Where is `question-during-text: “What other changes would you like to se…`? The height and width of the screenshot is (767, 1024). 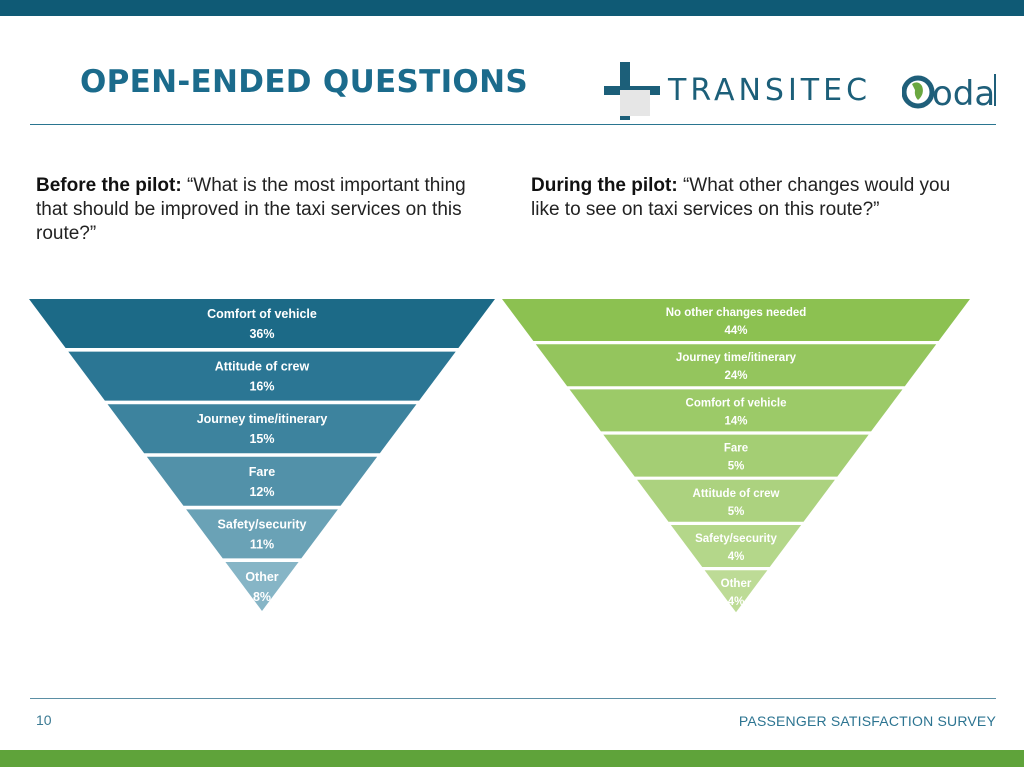 question-during-text: “What other changes would you like to se… is located at coordinates (741, 197).